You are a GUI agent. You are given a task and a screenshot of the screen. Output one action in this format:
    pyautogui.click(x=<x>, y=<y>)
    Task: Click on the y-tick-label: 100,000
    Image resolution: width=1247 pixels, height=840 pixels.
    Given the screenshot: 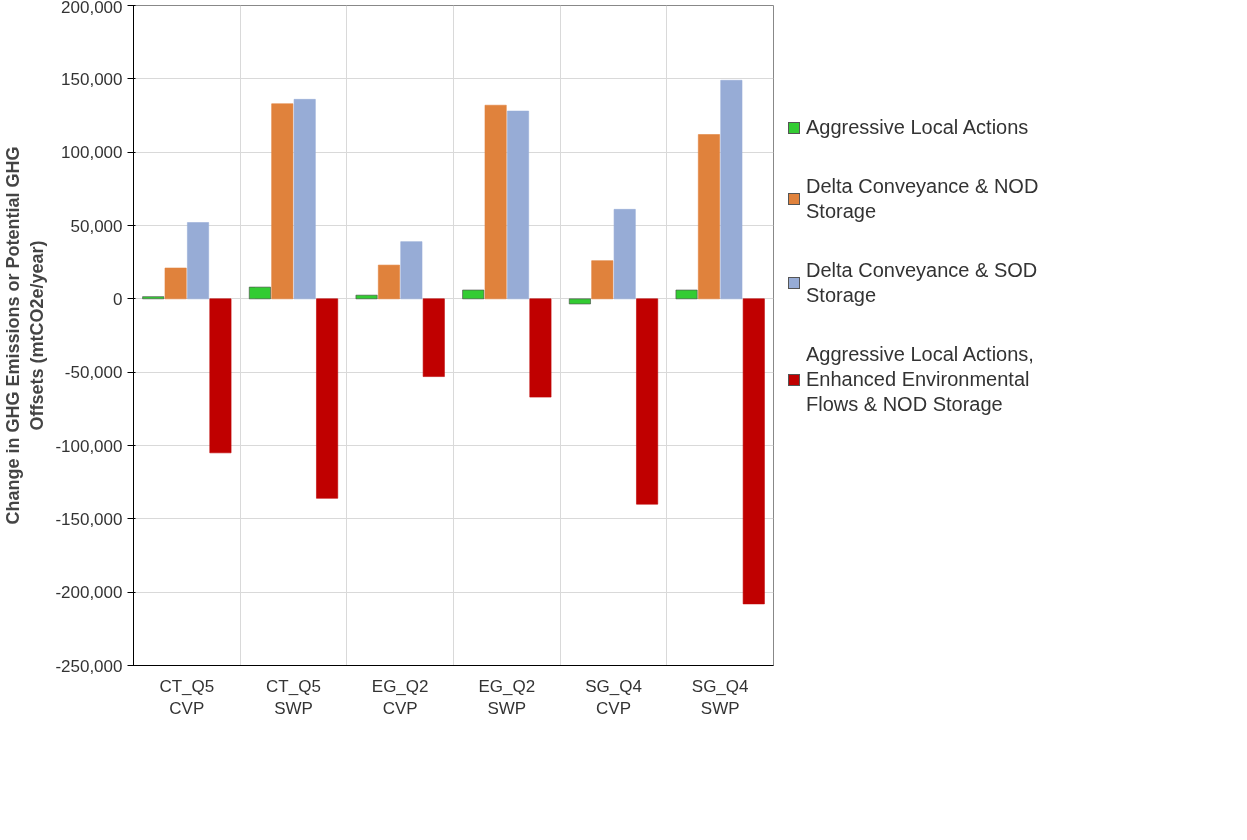 What is the action you would take?
    pyautogui.click(x=92, y=153)
    